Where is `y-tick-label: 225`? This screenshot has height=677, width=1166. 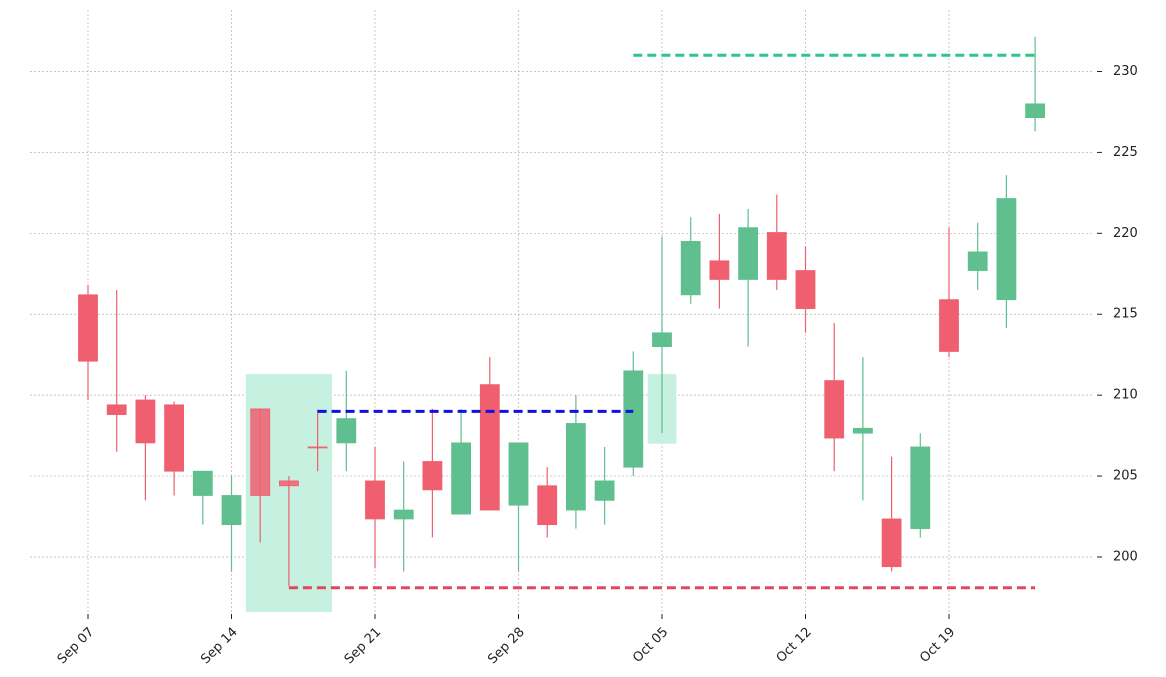 y-tick-label: 225 is located at coordinates (1125, 152).